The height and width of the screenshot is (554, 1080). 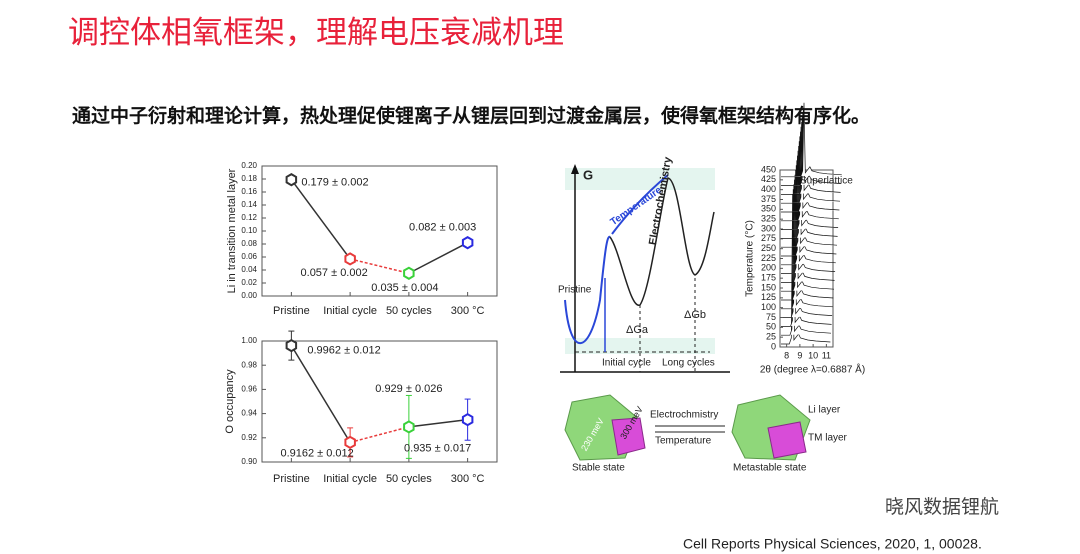 I want to click on y-tick-label: 0.92, so click(x=249, y=437).